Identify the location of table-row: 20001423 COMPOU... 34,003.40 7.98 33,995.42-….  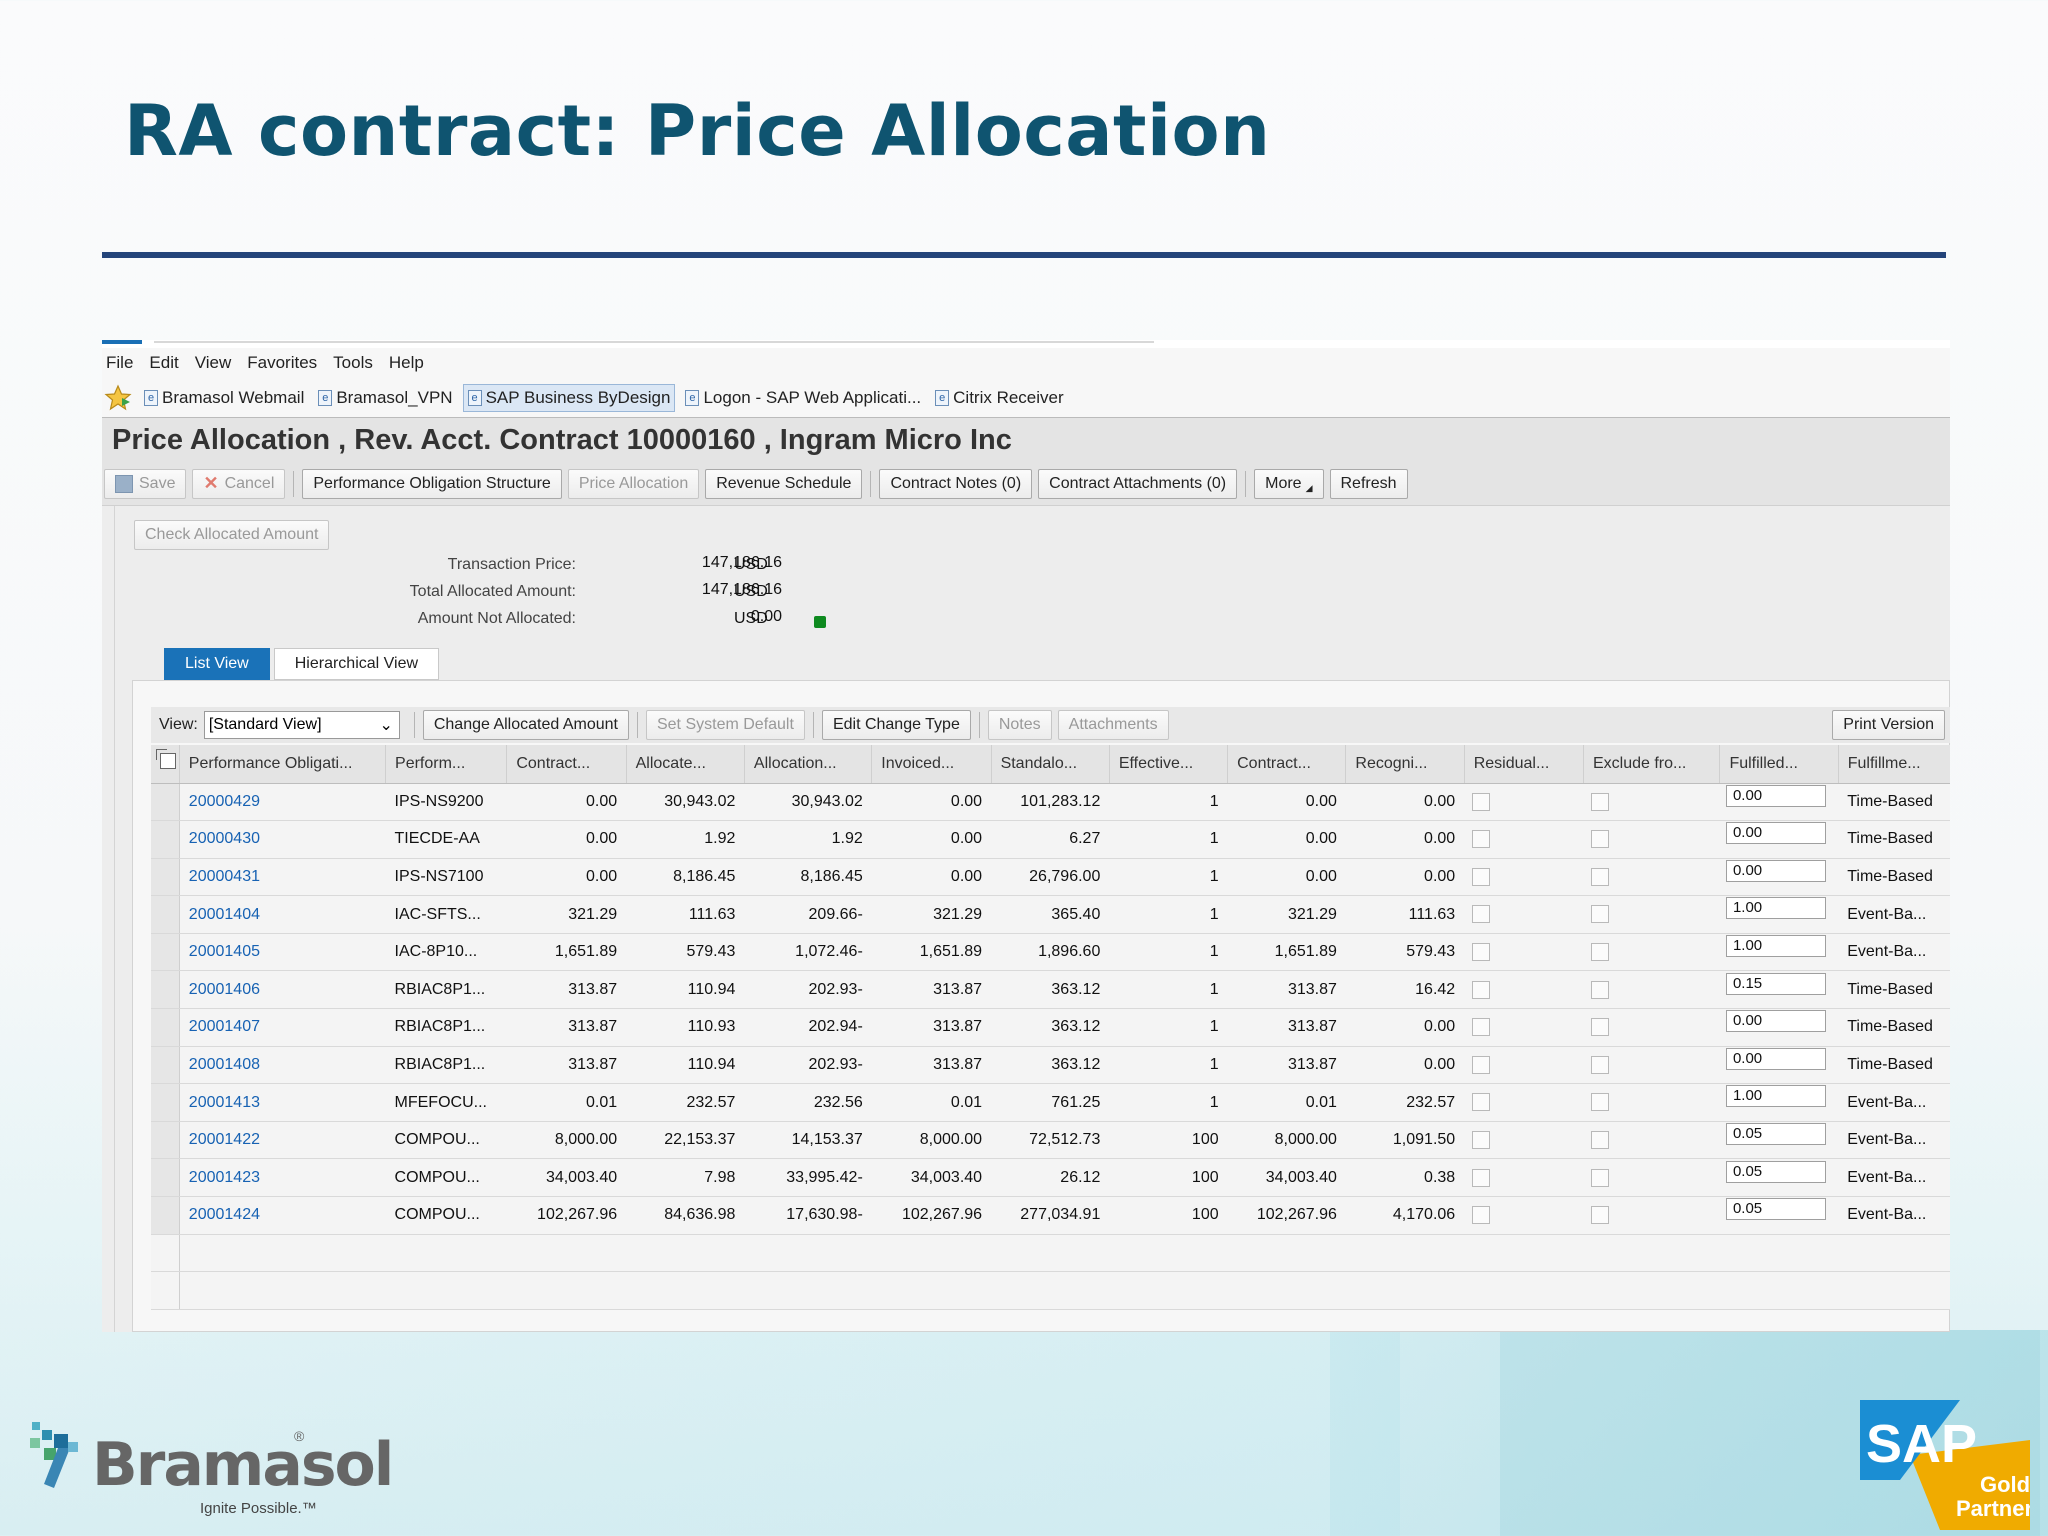
(1050, 1178).